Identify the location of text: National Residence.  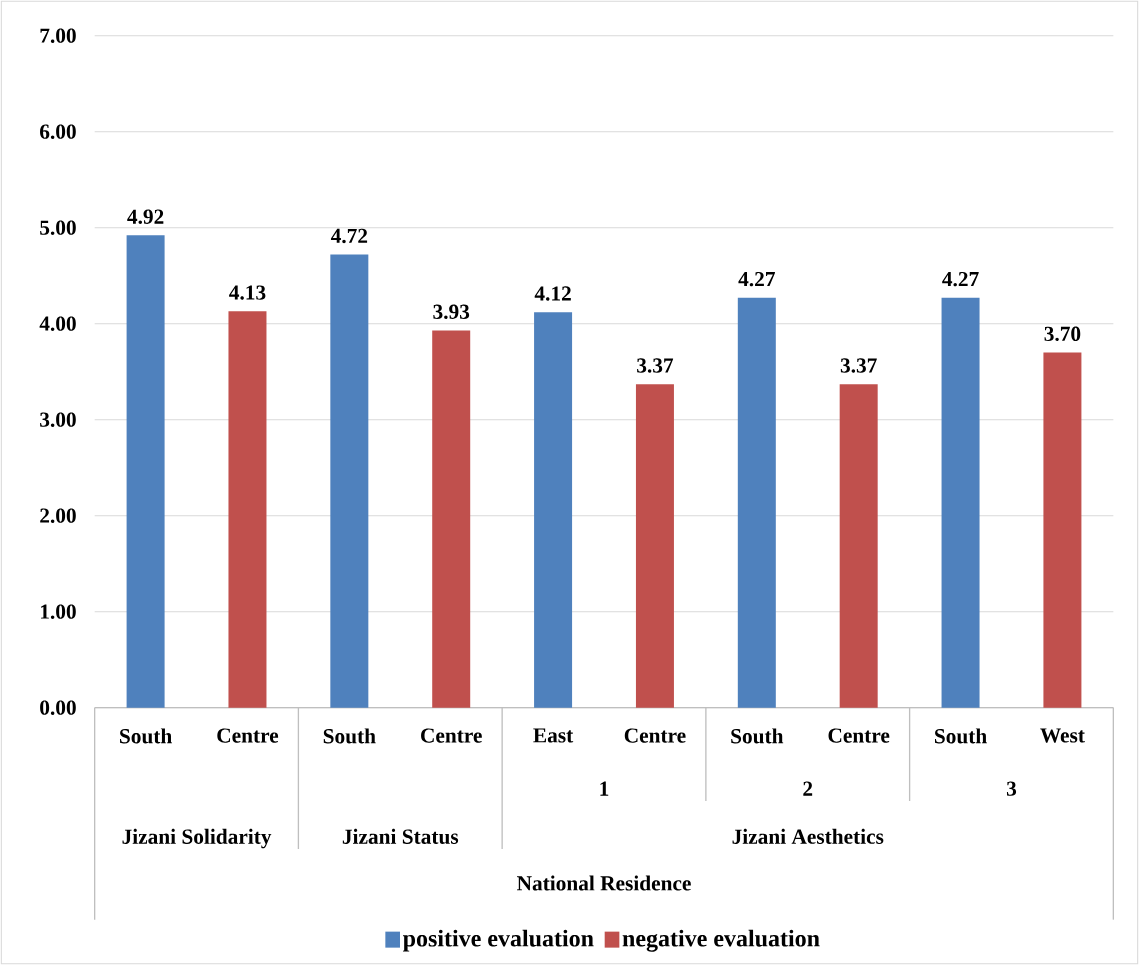
(604, 883).